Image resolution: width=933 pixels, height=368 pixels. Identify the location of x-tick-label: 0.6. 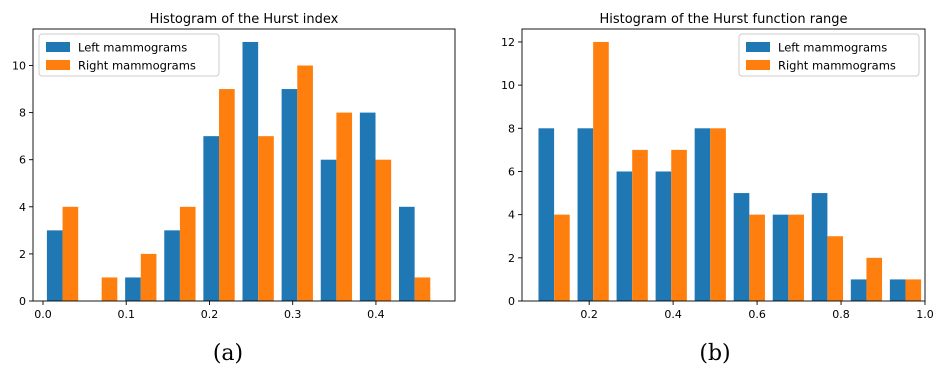
(757, 314).